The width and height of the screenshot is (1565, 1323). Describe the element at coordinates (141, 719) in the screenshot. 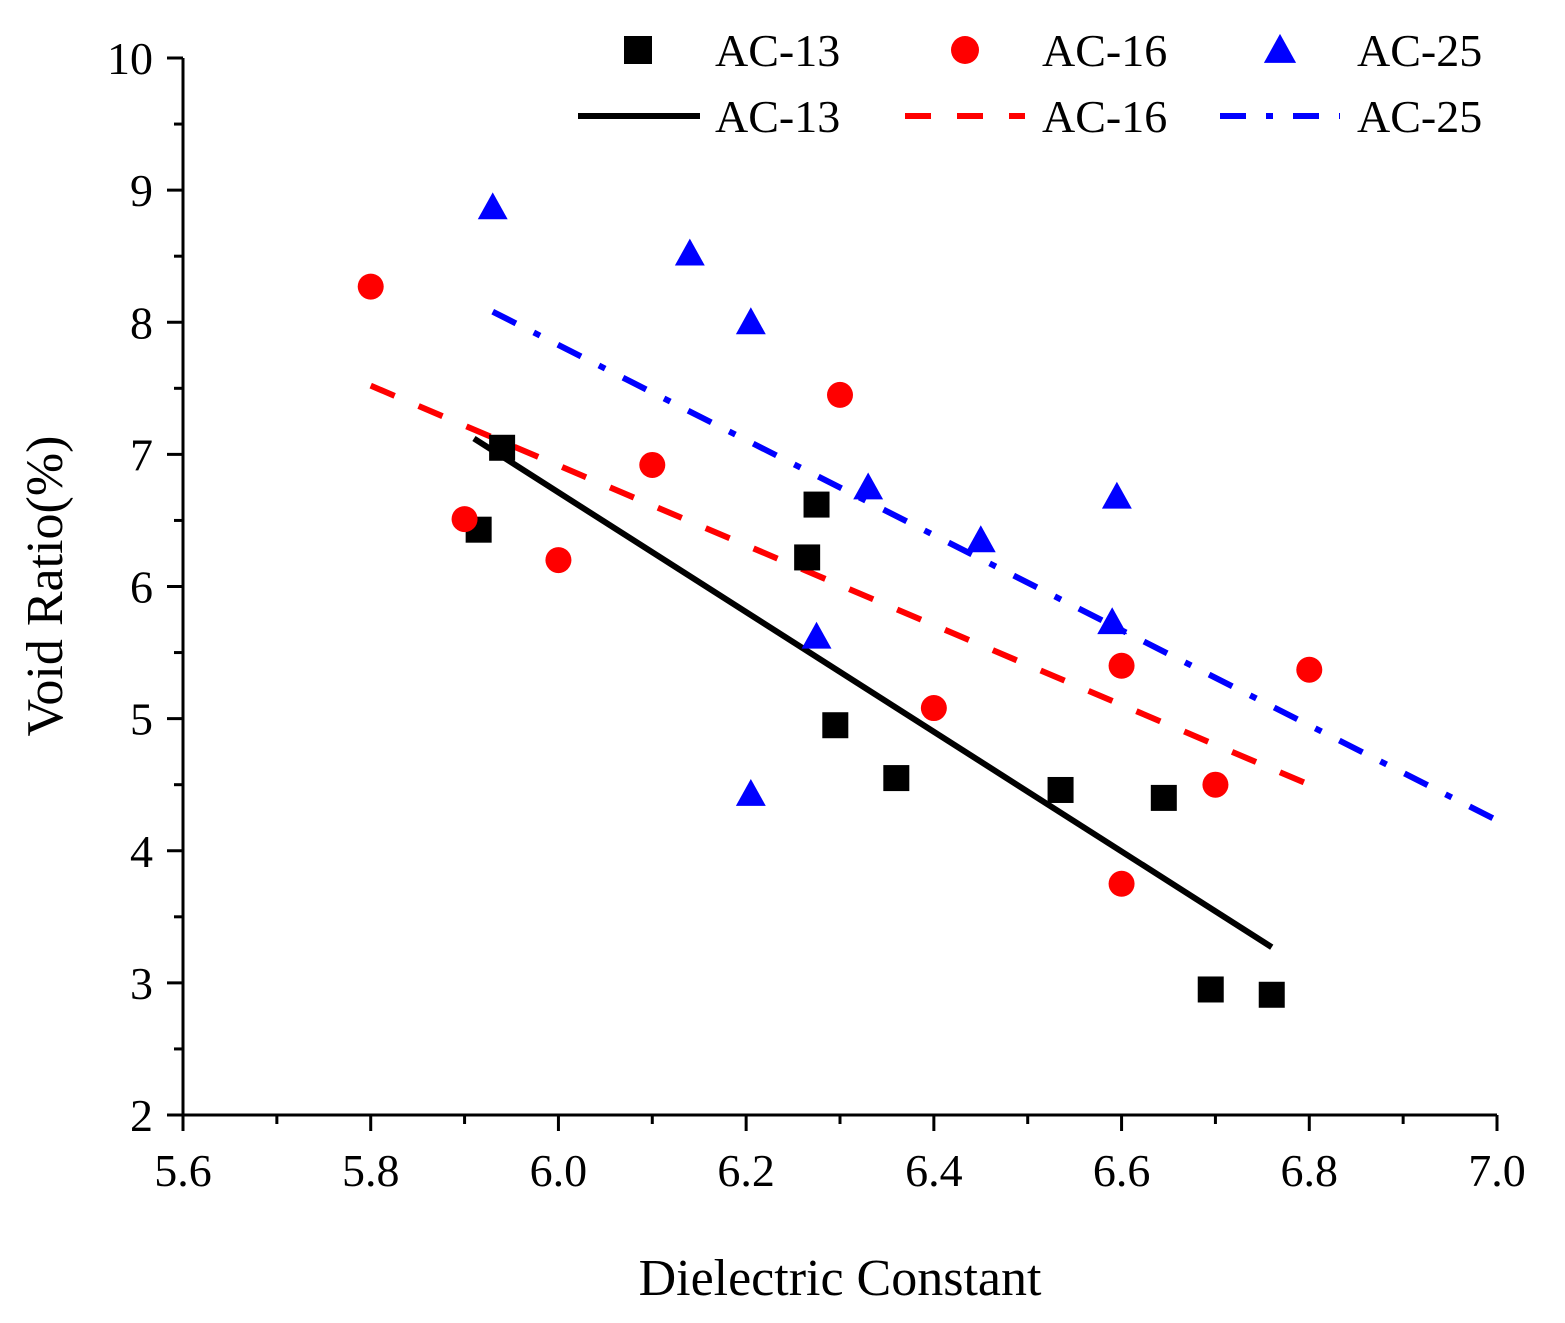

I see `y-tick-label: 5` at that location.